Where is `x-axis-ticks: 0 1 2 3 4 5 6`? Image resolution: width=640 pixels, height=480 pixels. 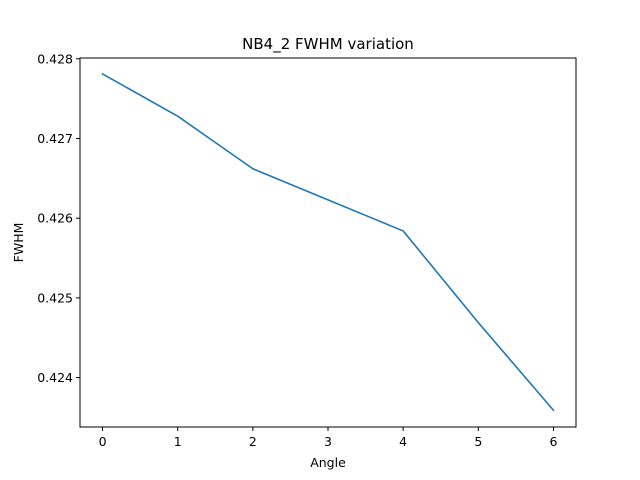
x-axis-ticks: 0 1 2 3 4 5 6 is located at coordinates (328, 438).